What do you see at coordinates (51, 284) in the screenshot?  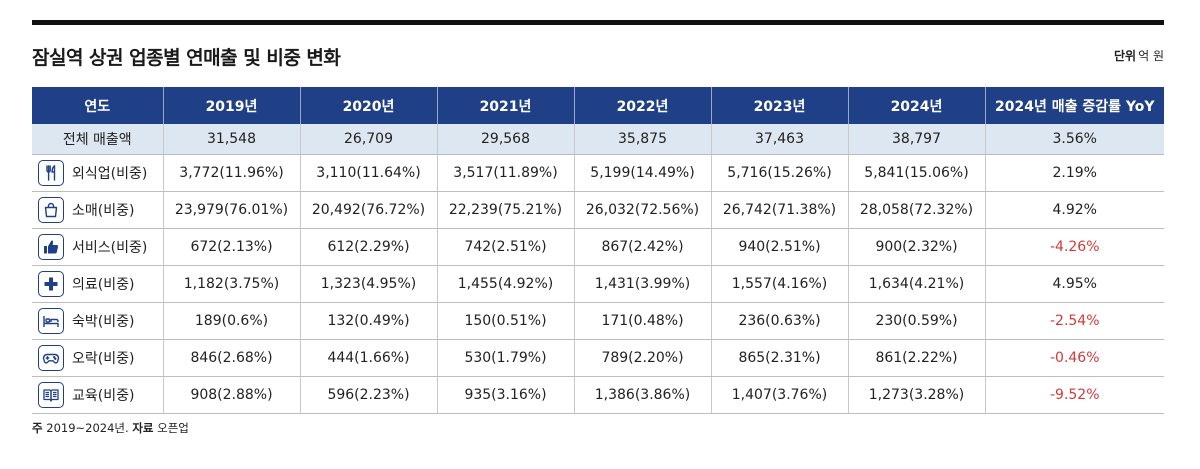 I see `medical-cross-icon` at bounding box center [51, 284].